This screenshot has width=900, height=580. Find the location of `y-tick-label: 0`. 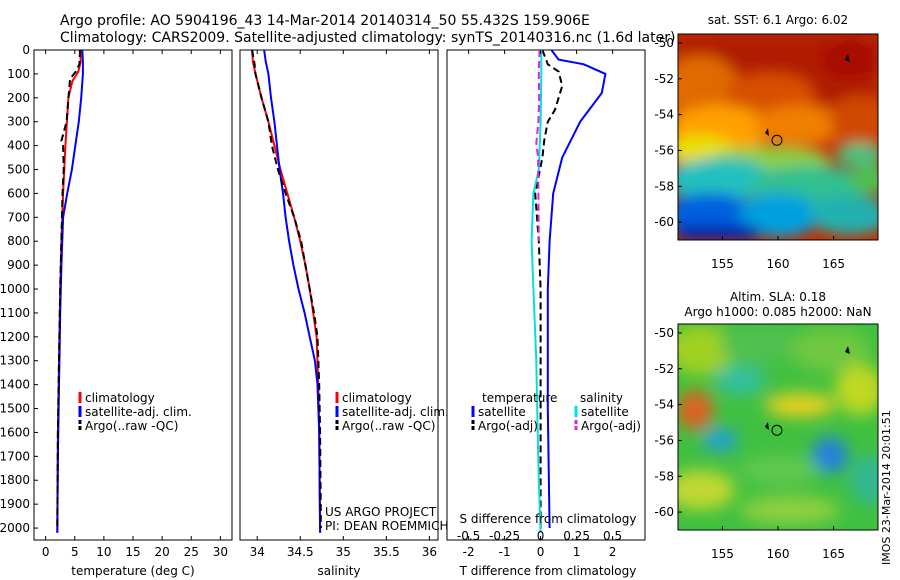

y-tick-label: 0 is located at coordinates (26, 50).